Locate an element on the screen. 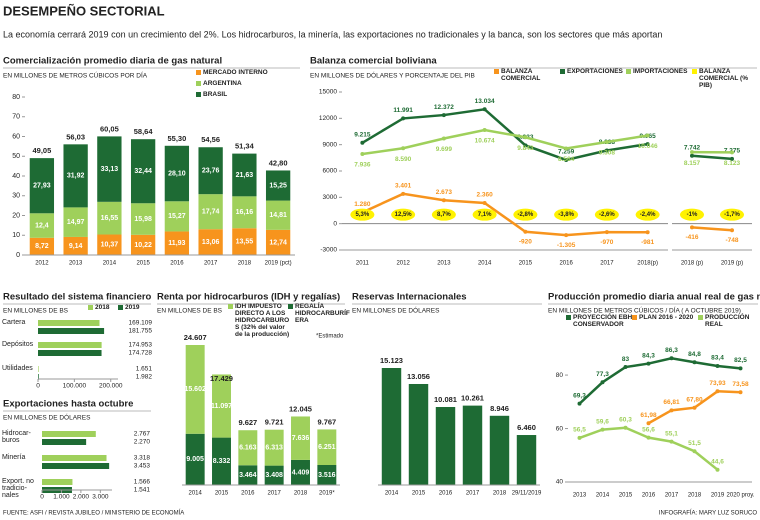 The image size is (760, 520). value-label: 8.564 is located at coordinates (566, 159).